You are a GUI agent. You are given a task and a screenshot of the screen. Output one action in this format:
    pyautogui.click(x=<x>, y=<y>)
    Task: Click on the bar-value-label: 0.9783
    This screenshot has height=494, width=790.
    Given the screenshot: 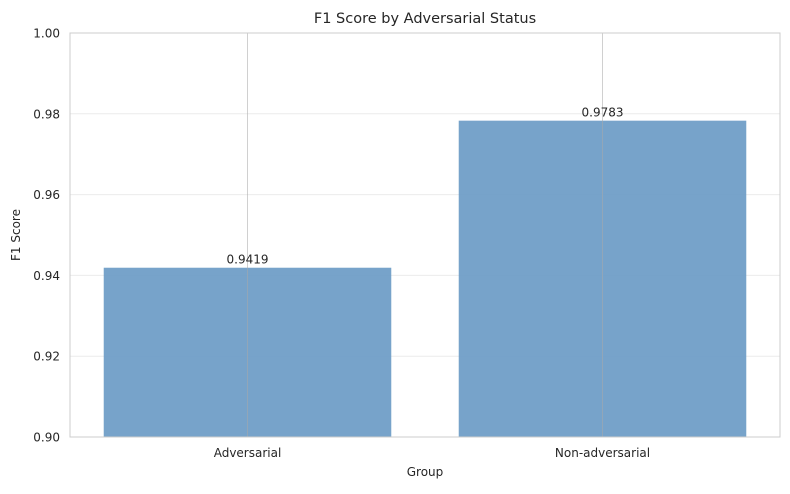 What is the action you would take?
    pyautogui.click(x=603, y=113)
    